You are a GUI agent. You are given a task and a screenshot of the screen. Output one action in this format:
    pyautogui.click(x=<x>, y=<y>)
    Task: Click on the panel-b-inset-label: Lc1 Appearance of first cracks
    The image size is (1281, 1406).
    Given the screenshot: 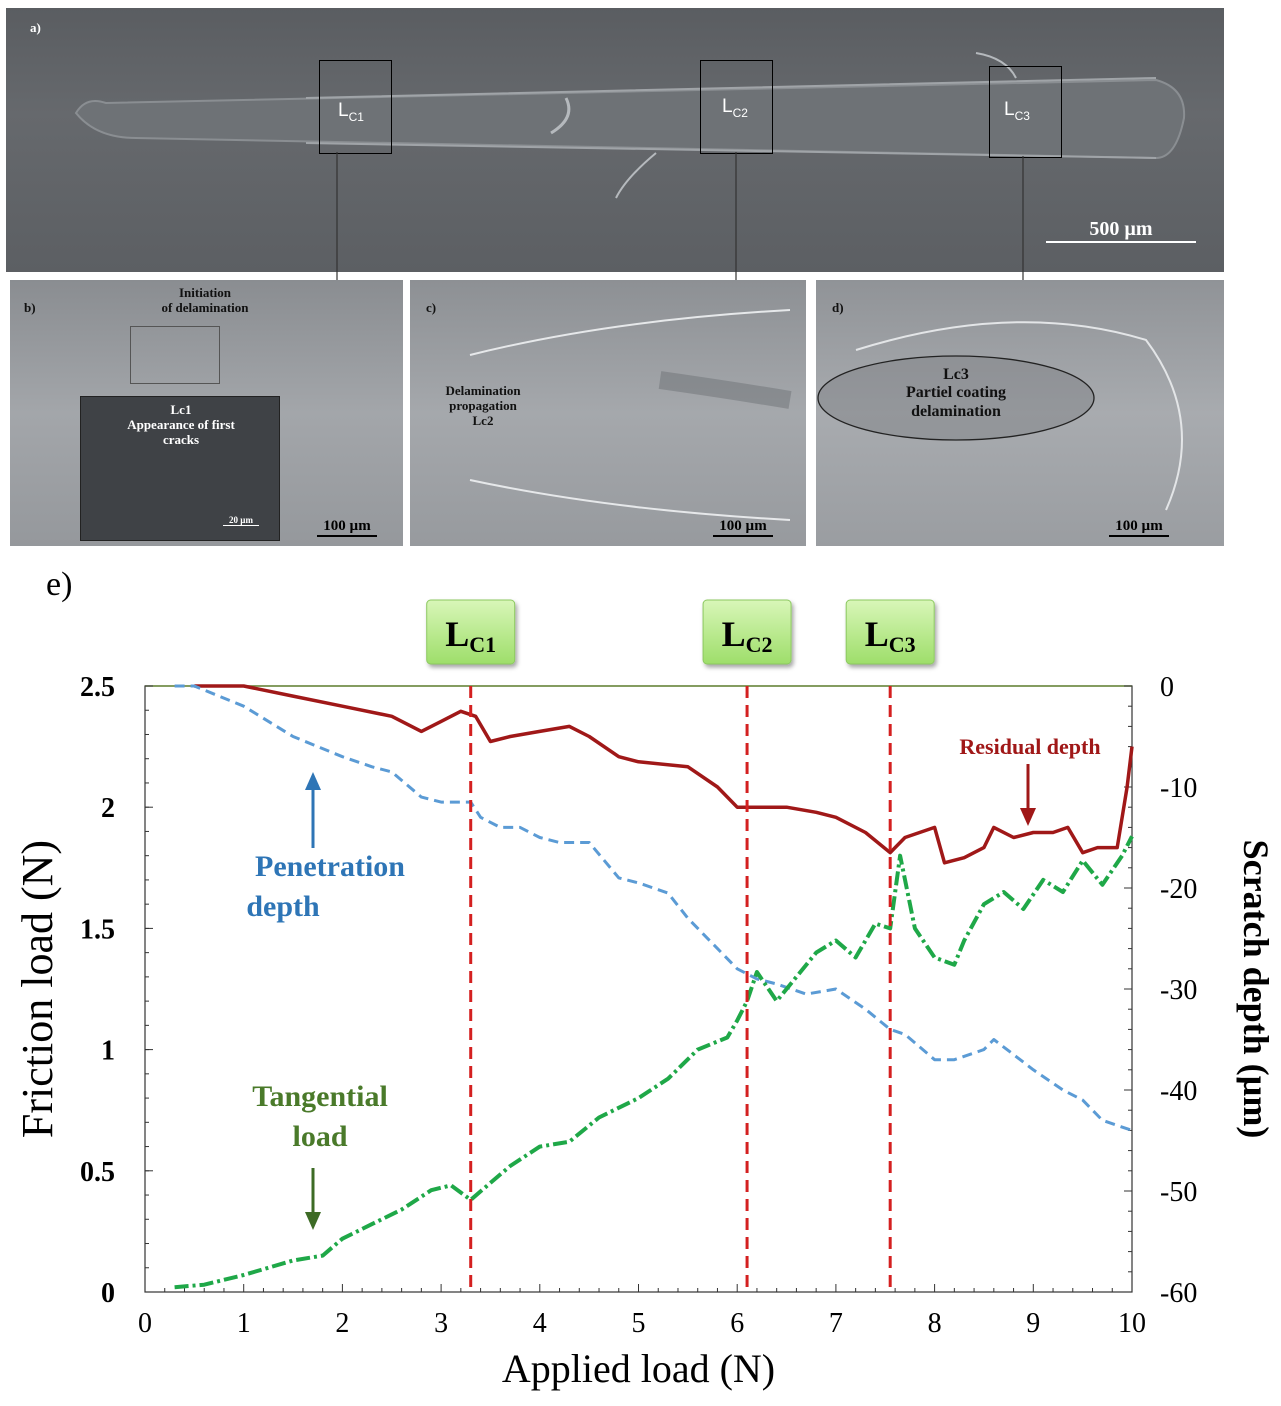 What is the action you would take?
    pyautogui.click(x=181, y=424)
    